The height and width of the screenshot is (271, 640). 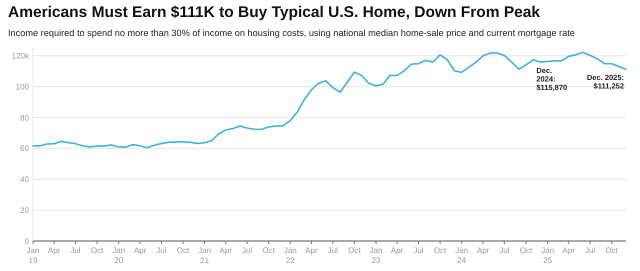 What do you see at coordinates (205, 255) in the screenshot?
I see `x-tick-label: Jan 21` at bounding box center [205, 255].